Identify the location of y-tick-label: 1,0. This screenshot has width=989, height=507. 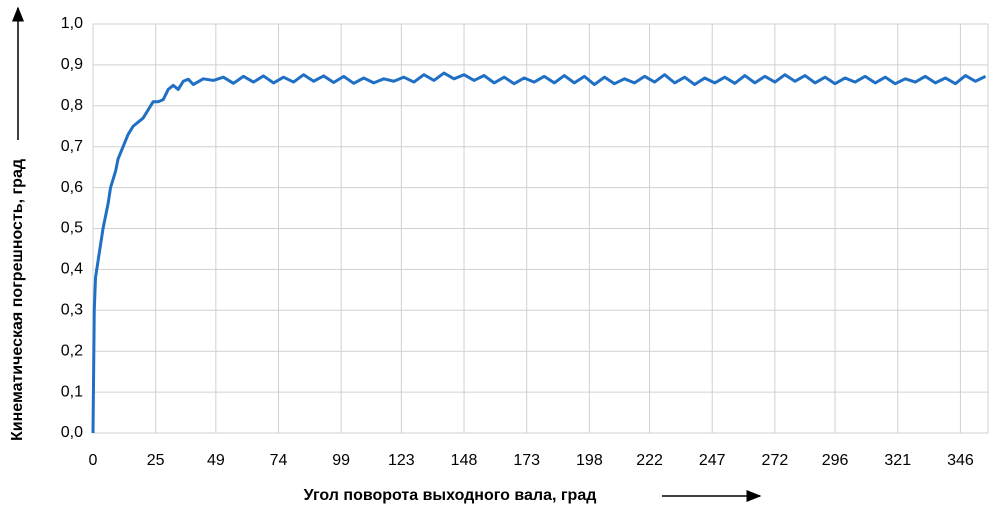
(72, 23).